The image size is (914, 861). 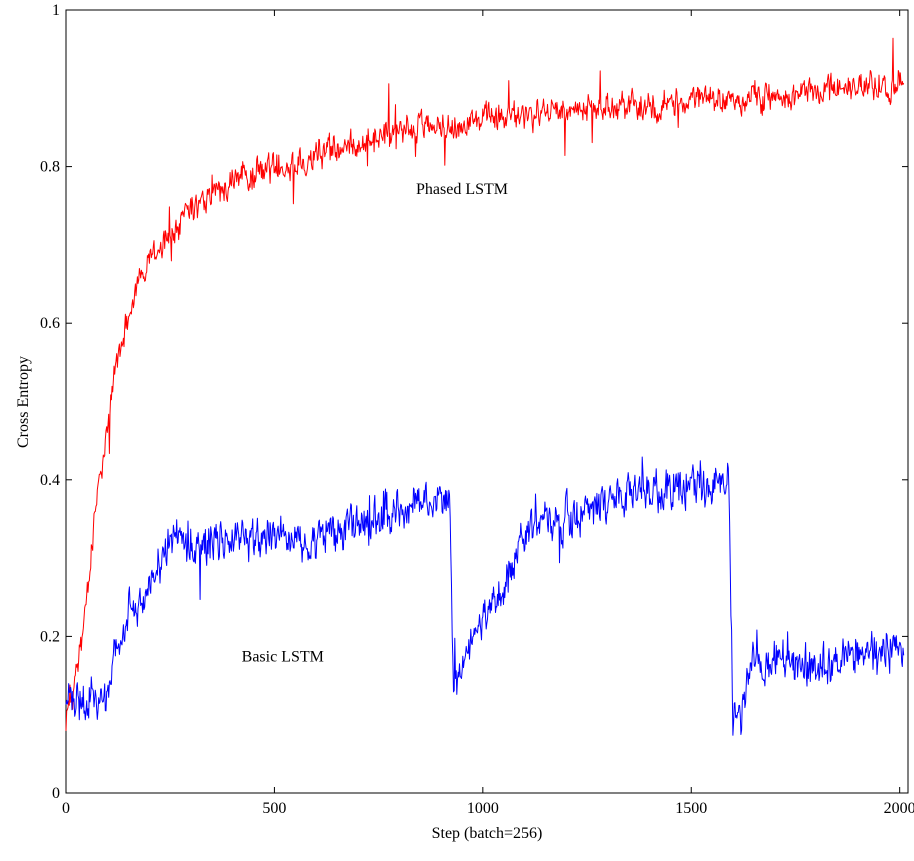 What do you see at coordinates (56, 10) in the screenshot?
I see `y-tick-label: 1` at bounding box center [56, 10].